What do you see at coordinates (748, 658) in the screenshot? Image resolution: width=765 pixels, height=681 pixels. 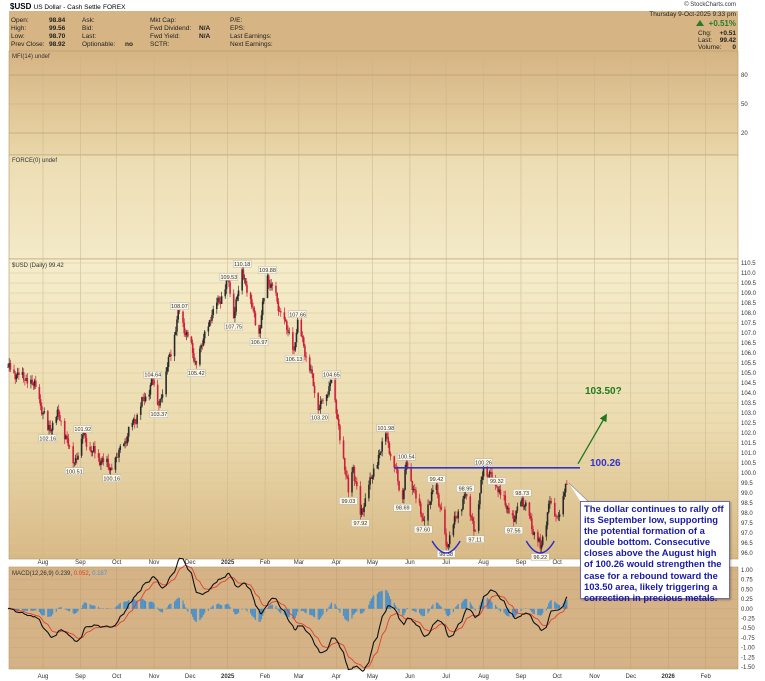 I see `macd-tick: -1.25` at bounding box center [748, 658].